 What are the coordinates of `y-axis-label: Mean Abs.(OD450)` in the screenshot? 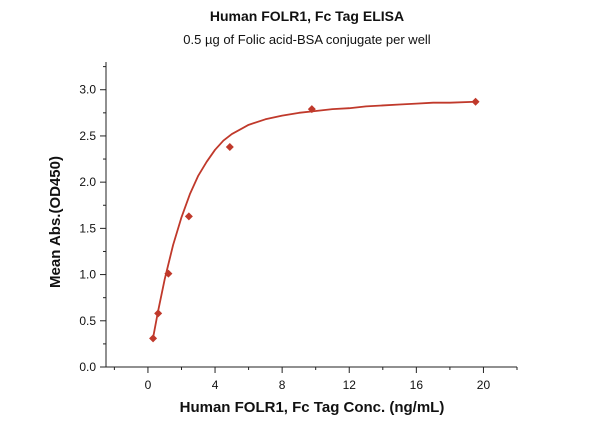 It's located at (55, 222).